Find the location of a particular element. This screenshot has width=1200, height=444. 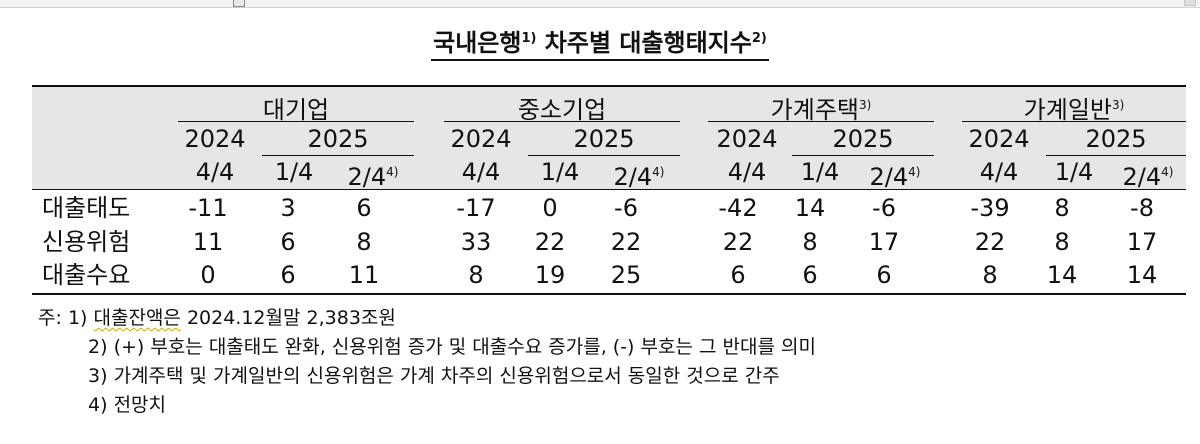

group-rule-large-corp is located at coordinates (296, 121).